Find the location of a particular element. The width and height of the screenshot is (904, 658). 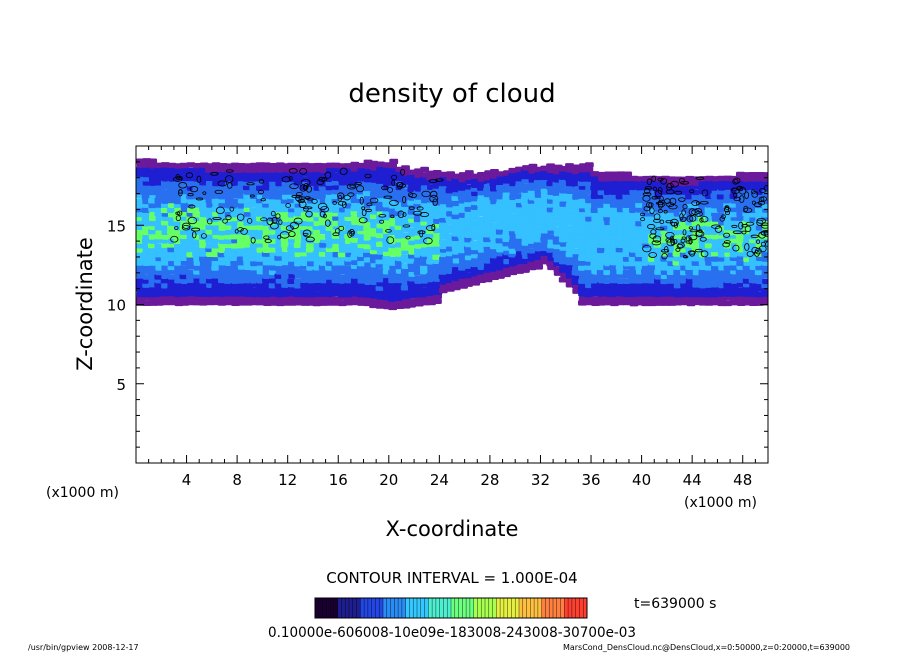

x-axis-unit-left: (x1000 m) is located at coordinates (82, 493).